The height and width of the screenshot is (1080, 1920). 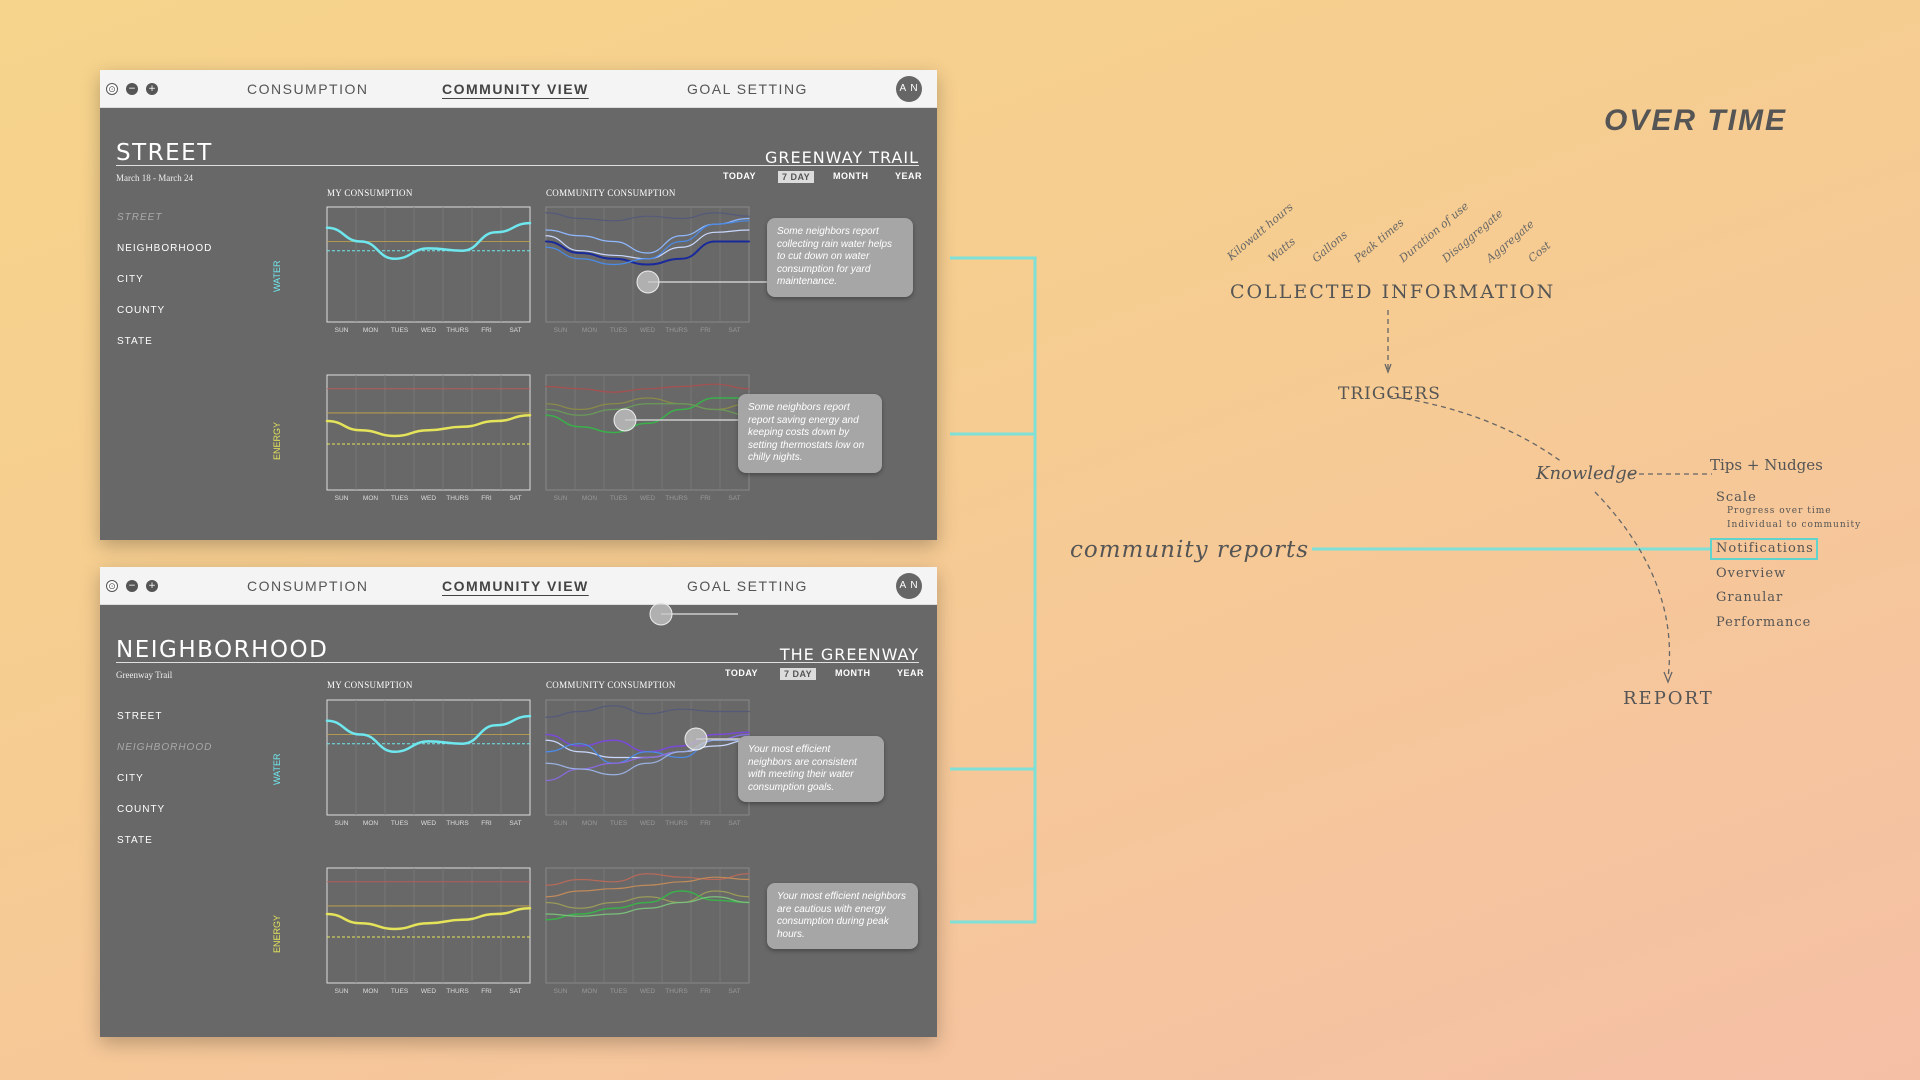 I want to click on parent-area: Greenway Trail, so click(x=144, y=675).